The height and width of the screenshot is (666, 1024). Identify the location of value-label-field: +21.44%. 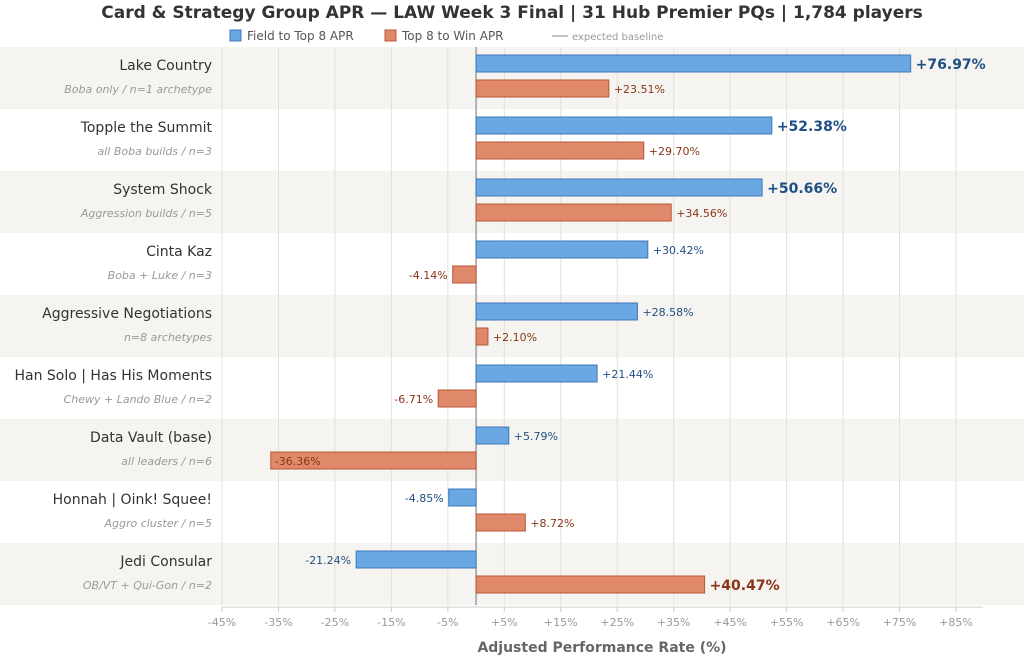
(627, 374).